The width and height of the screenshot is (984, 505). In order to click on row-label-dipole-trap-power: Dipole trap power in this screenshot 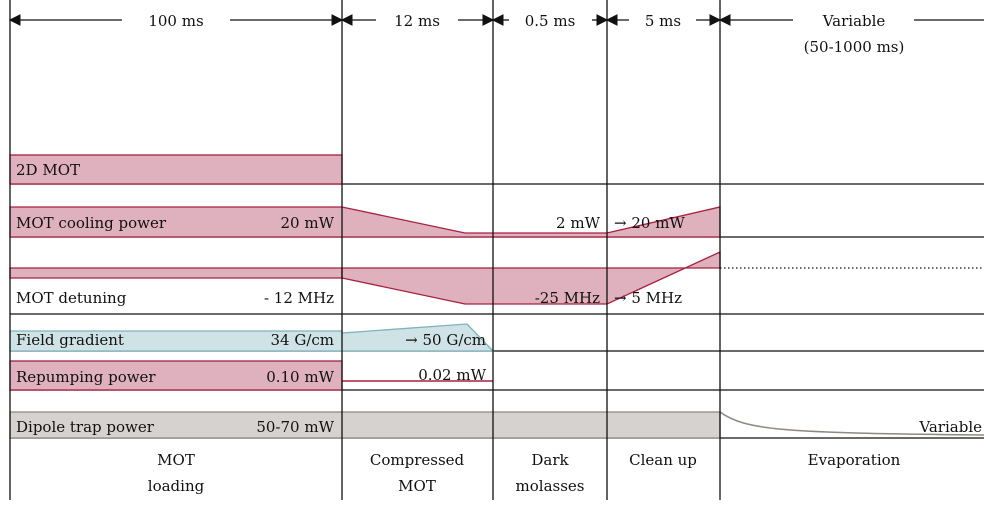, I will do `click(85, 427)`.